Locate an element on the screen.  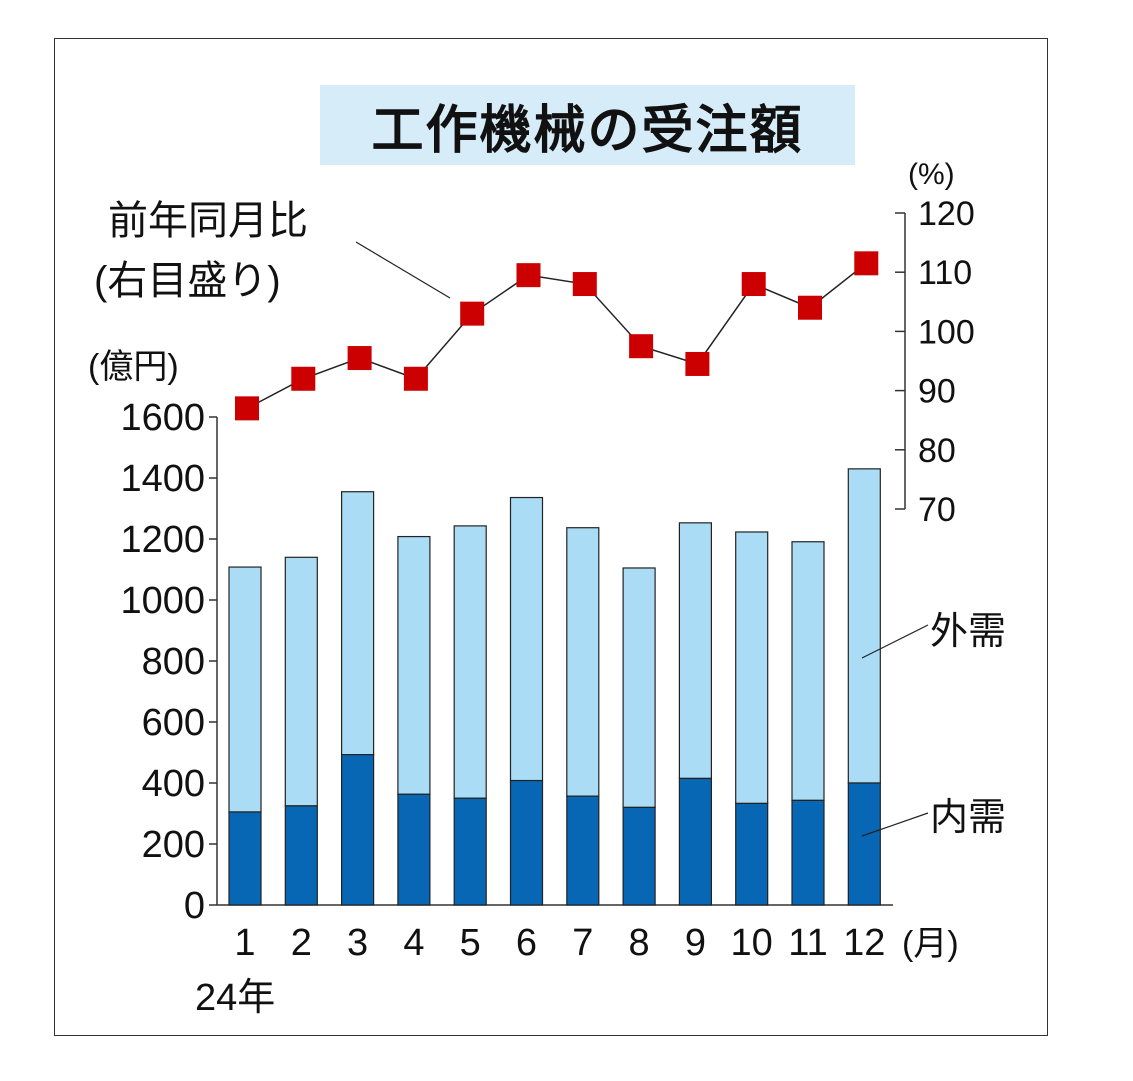
x-unit: (月) is located at coordinates (930, 944).